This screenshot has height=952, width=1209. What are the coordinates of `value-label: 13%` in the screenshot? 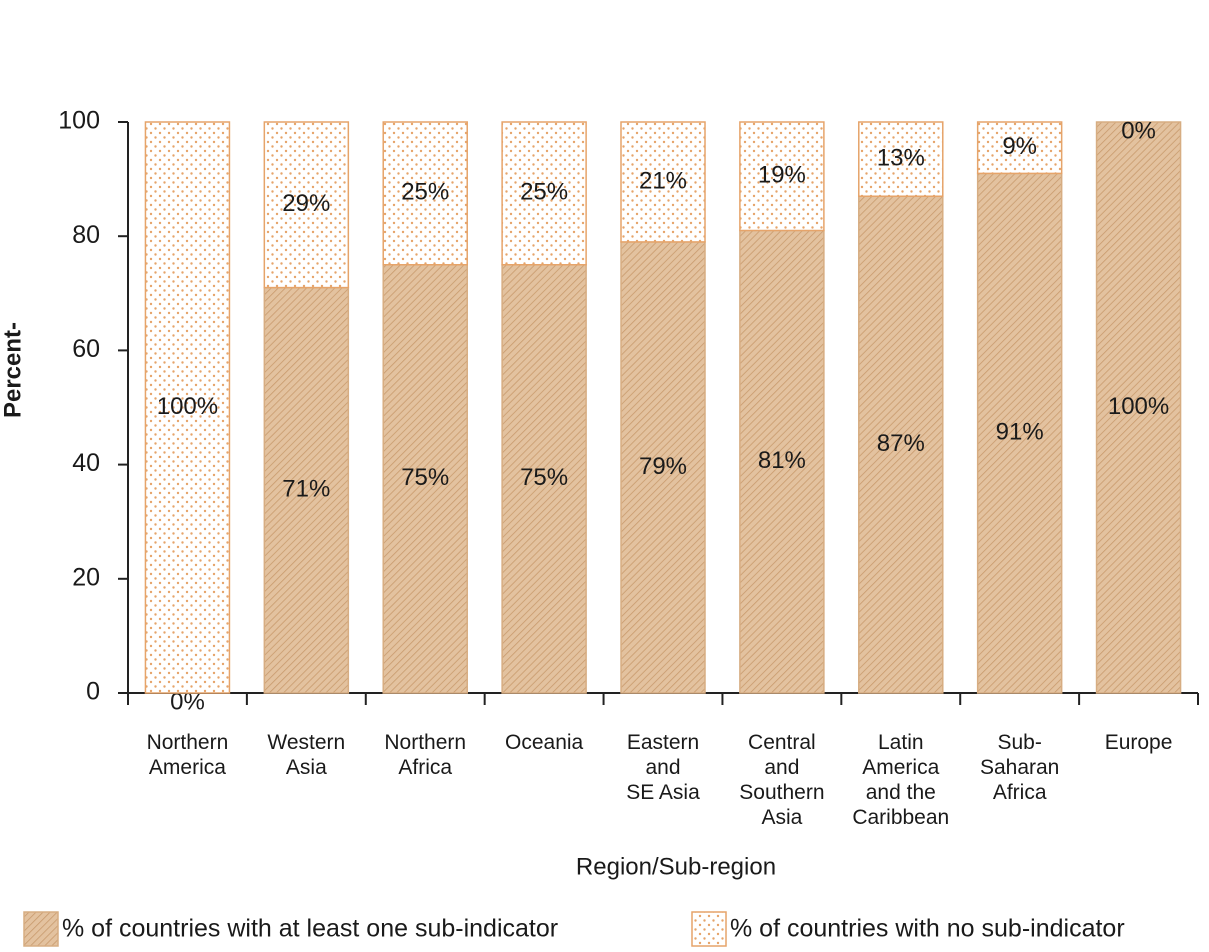 It's located at (901, 157).